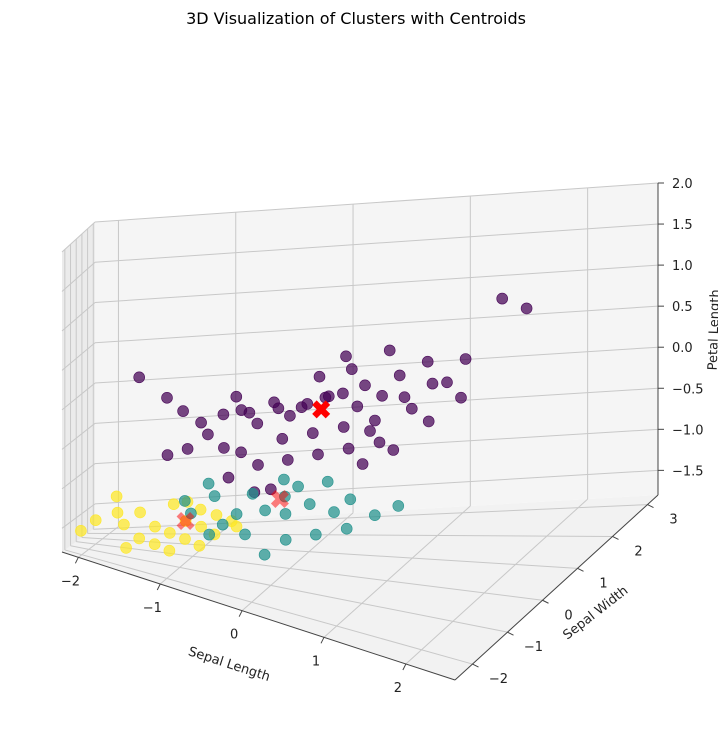 Image resolution: width=718 pixels, height=735 pixels. Describe the element at coordinates (316, 661) in the screenshot. I see `x-tick-label: 1` at that location.